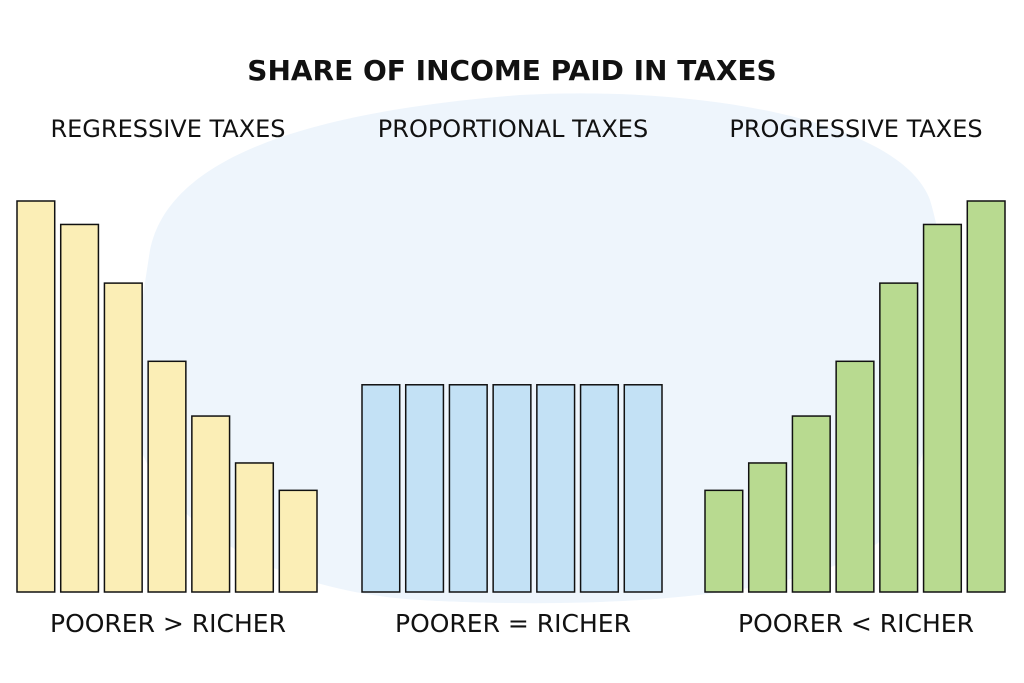 This screenshot has height=683, width=1024. What do you see at coordinates (513, 623) in the screenshot?
I see `x-axis-label: POORER = RICHER` at bounding box center [513, 623].